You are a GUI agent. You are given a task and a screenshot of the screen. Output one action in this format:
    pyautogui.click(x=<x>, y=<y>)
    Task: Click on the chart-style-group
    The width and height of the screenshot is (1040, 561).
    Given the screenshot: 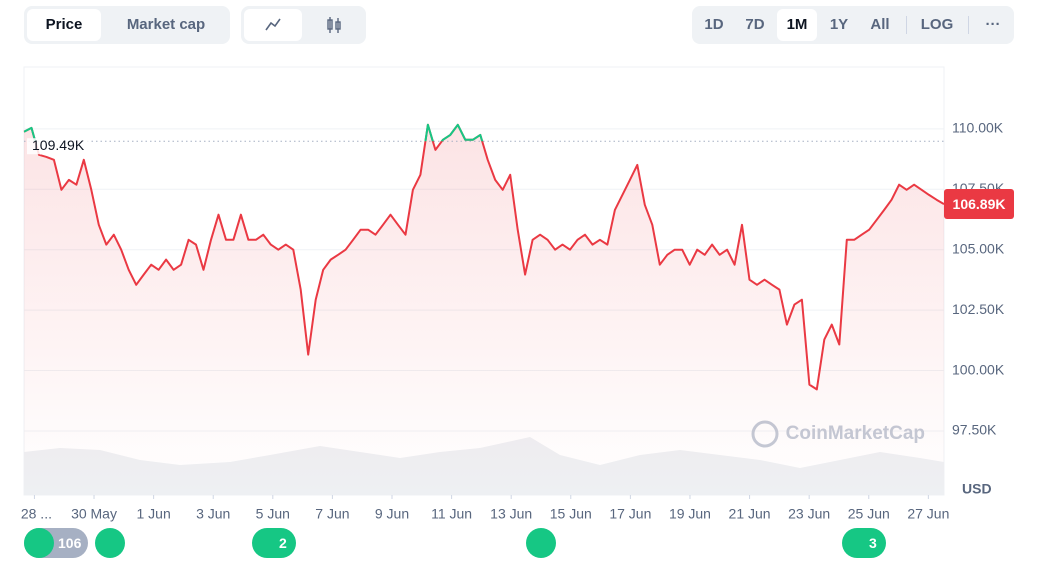 What is the action you would take?
    pyautogui.click(x=303, y=25)
    